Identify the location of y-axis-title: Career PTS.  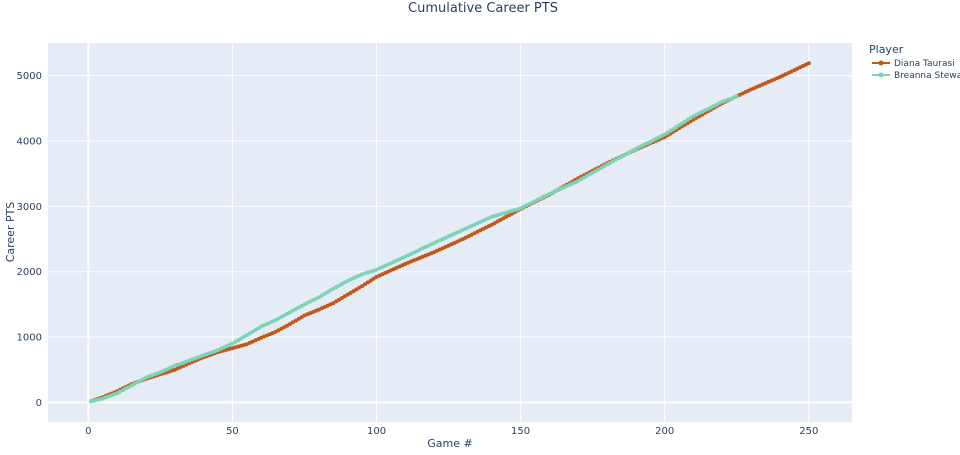
(10, 232).